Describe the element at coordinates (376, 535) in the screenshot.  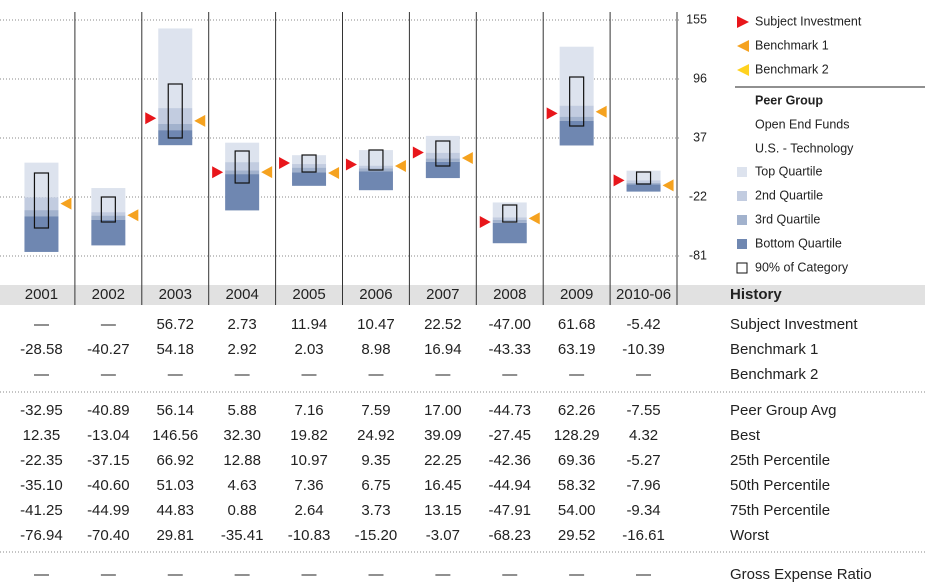
I see `stat-cell: -15.20` at that location.